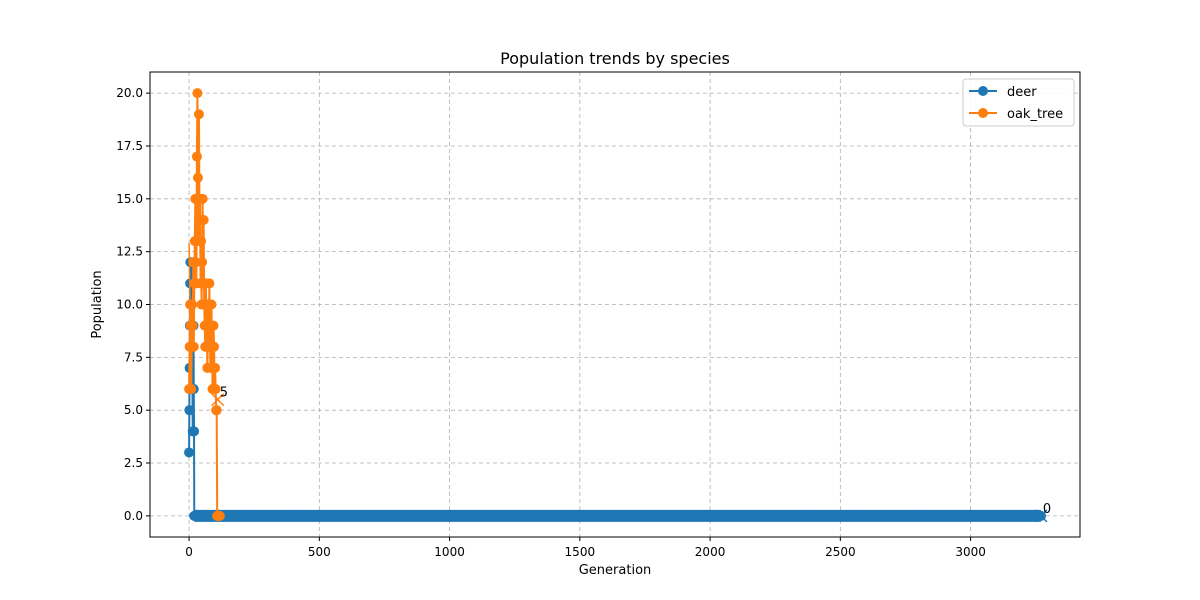  What do you see at coordinates (1041, 516) in the screenshot?
I see `end-marker-deer-b` at bounding box center [1041, 516].